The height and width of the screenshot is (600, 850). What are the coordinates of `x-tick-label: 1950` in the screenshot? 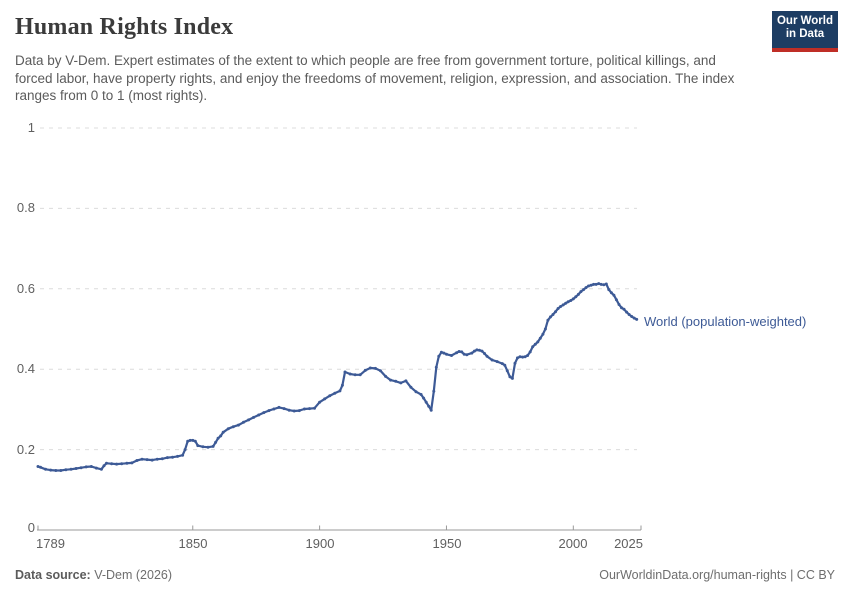 It's located at (447, 543).